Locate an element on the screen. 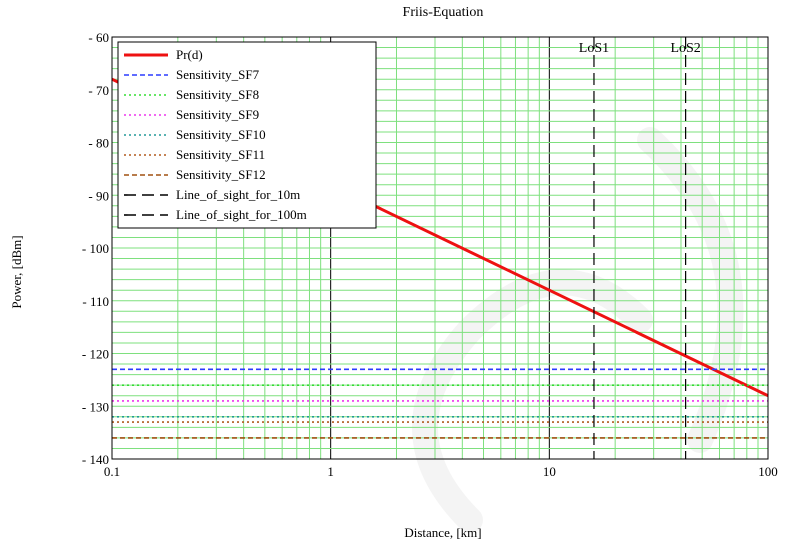 The image size is (786, 546). x-tick-label: 100 is located at coordinates (768, 471).